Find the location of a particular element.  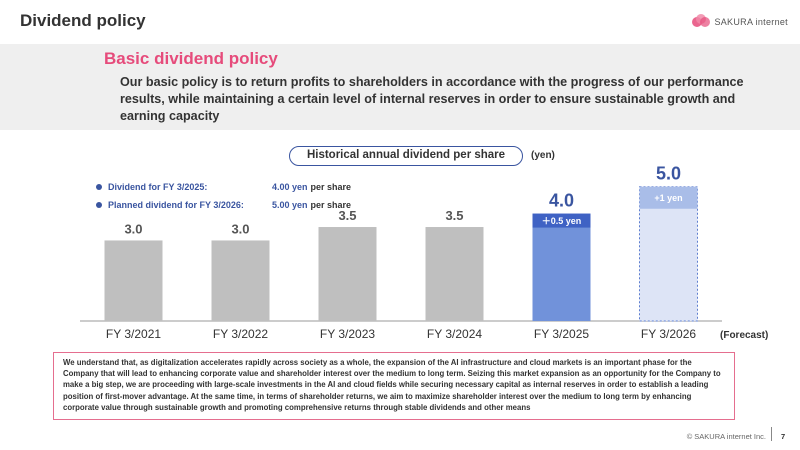

x-tick-label-4: FY 3/2025 is located at coordinates (561, 334).